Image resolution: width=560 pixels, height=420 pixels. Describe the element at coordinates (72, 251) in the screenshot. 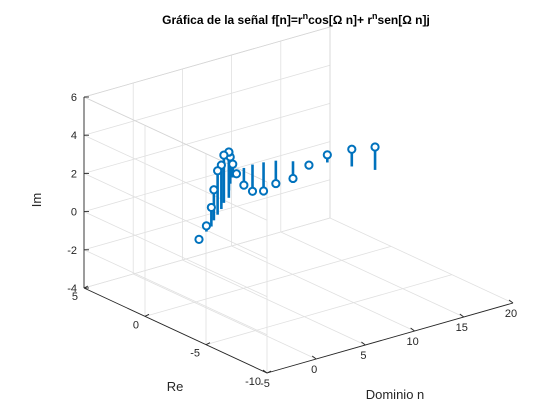

I see `z-tick-label: -2` at that location.